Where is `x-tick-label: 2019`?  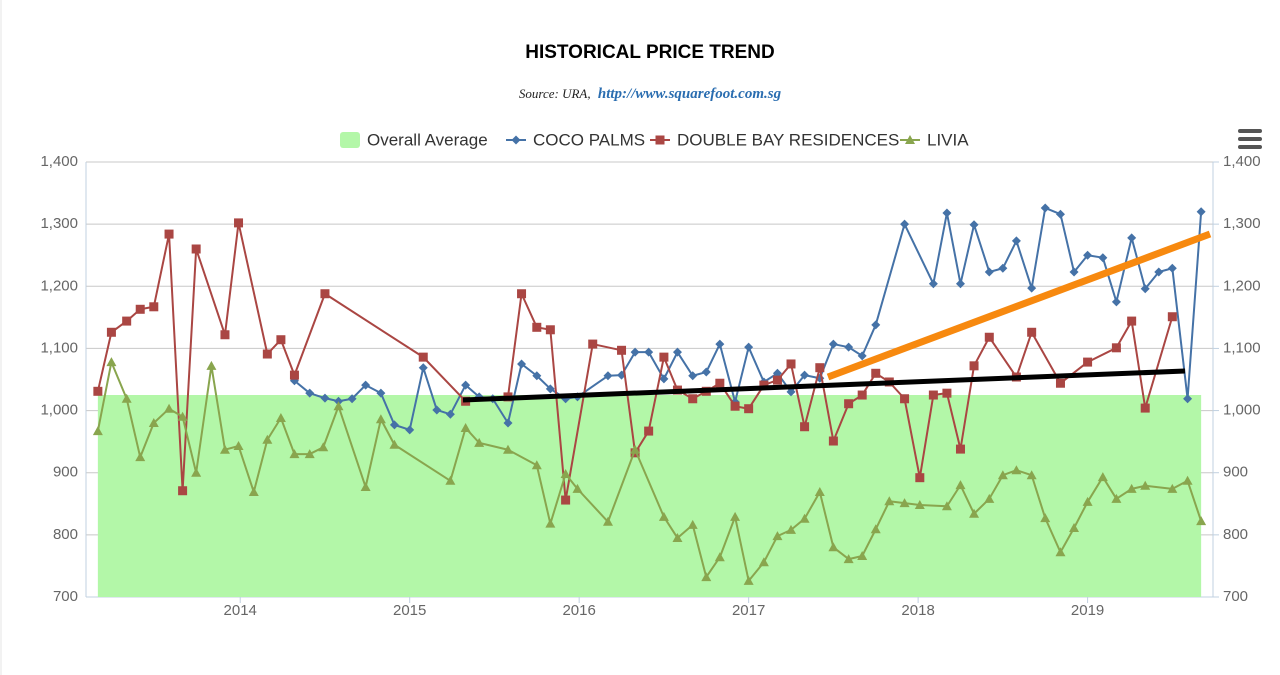
x-tick-label: 2019 is located at coordinates (1087, 610).